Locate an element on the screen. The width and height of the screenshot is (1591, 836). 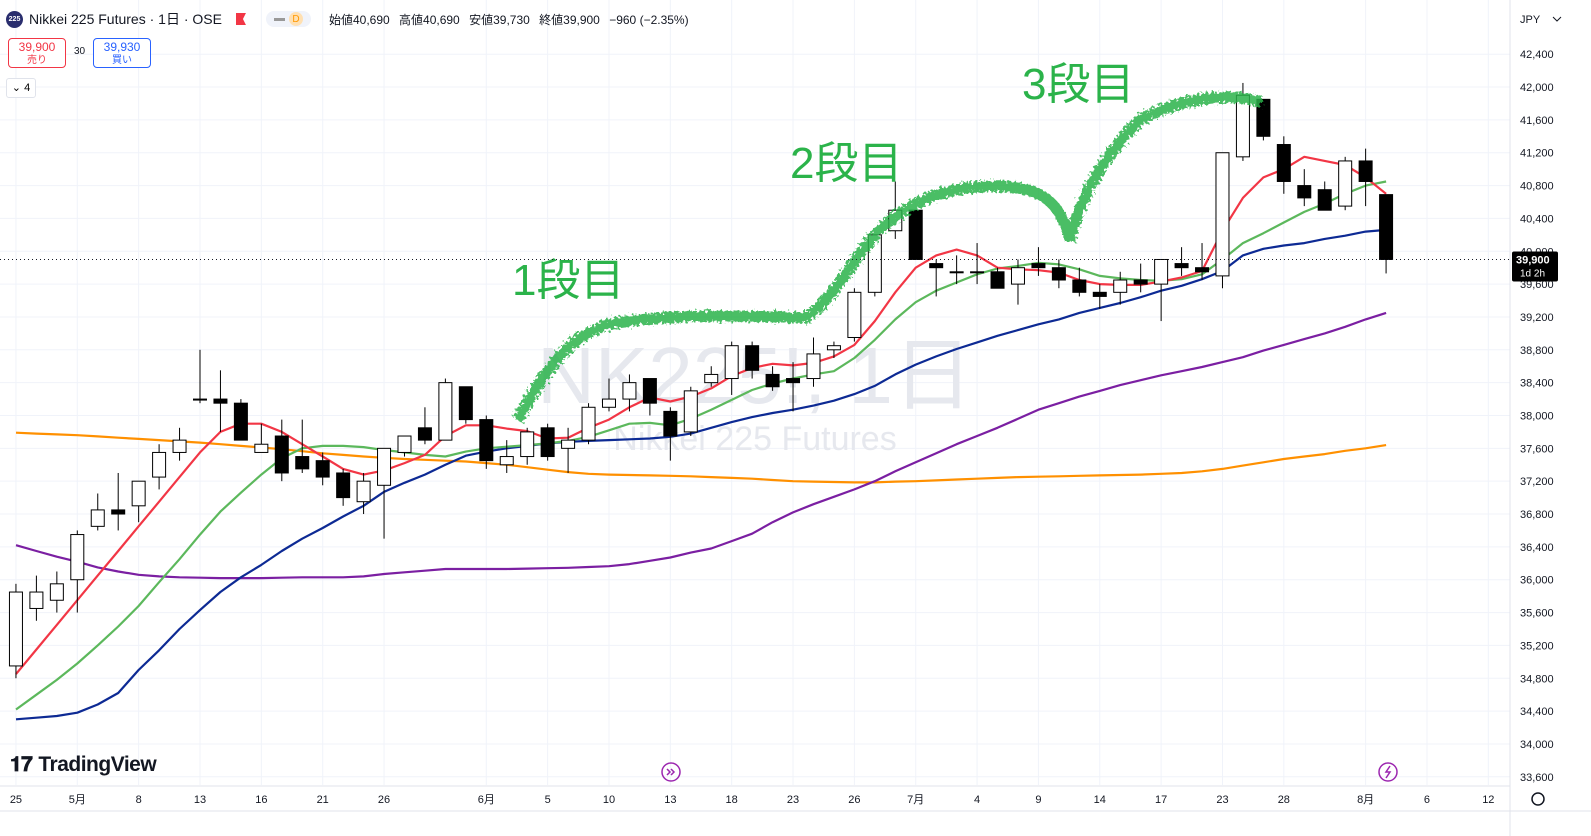
annotation: 2段目 is located at coordinates (846, 163).